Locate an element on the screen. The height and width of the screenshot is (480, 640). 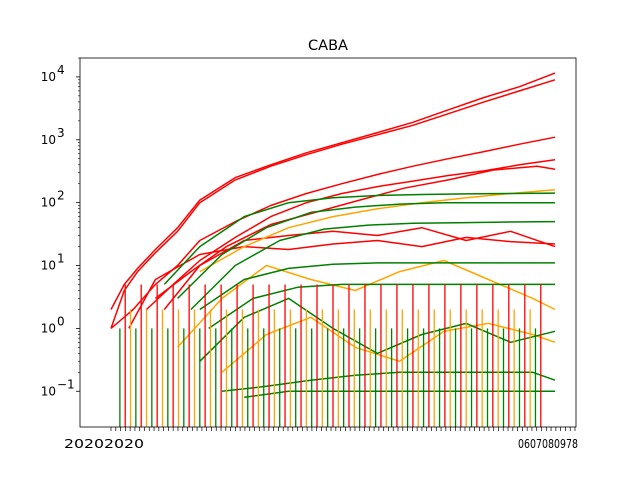
series-line-red is located at coordinates (359, 268).